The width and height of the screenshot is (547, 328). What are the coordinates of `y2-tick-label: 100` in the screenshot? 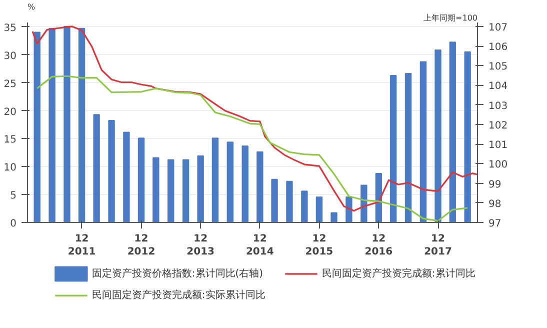 It's located at (498, 165).